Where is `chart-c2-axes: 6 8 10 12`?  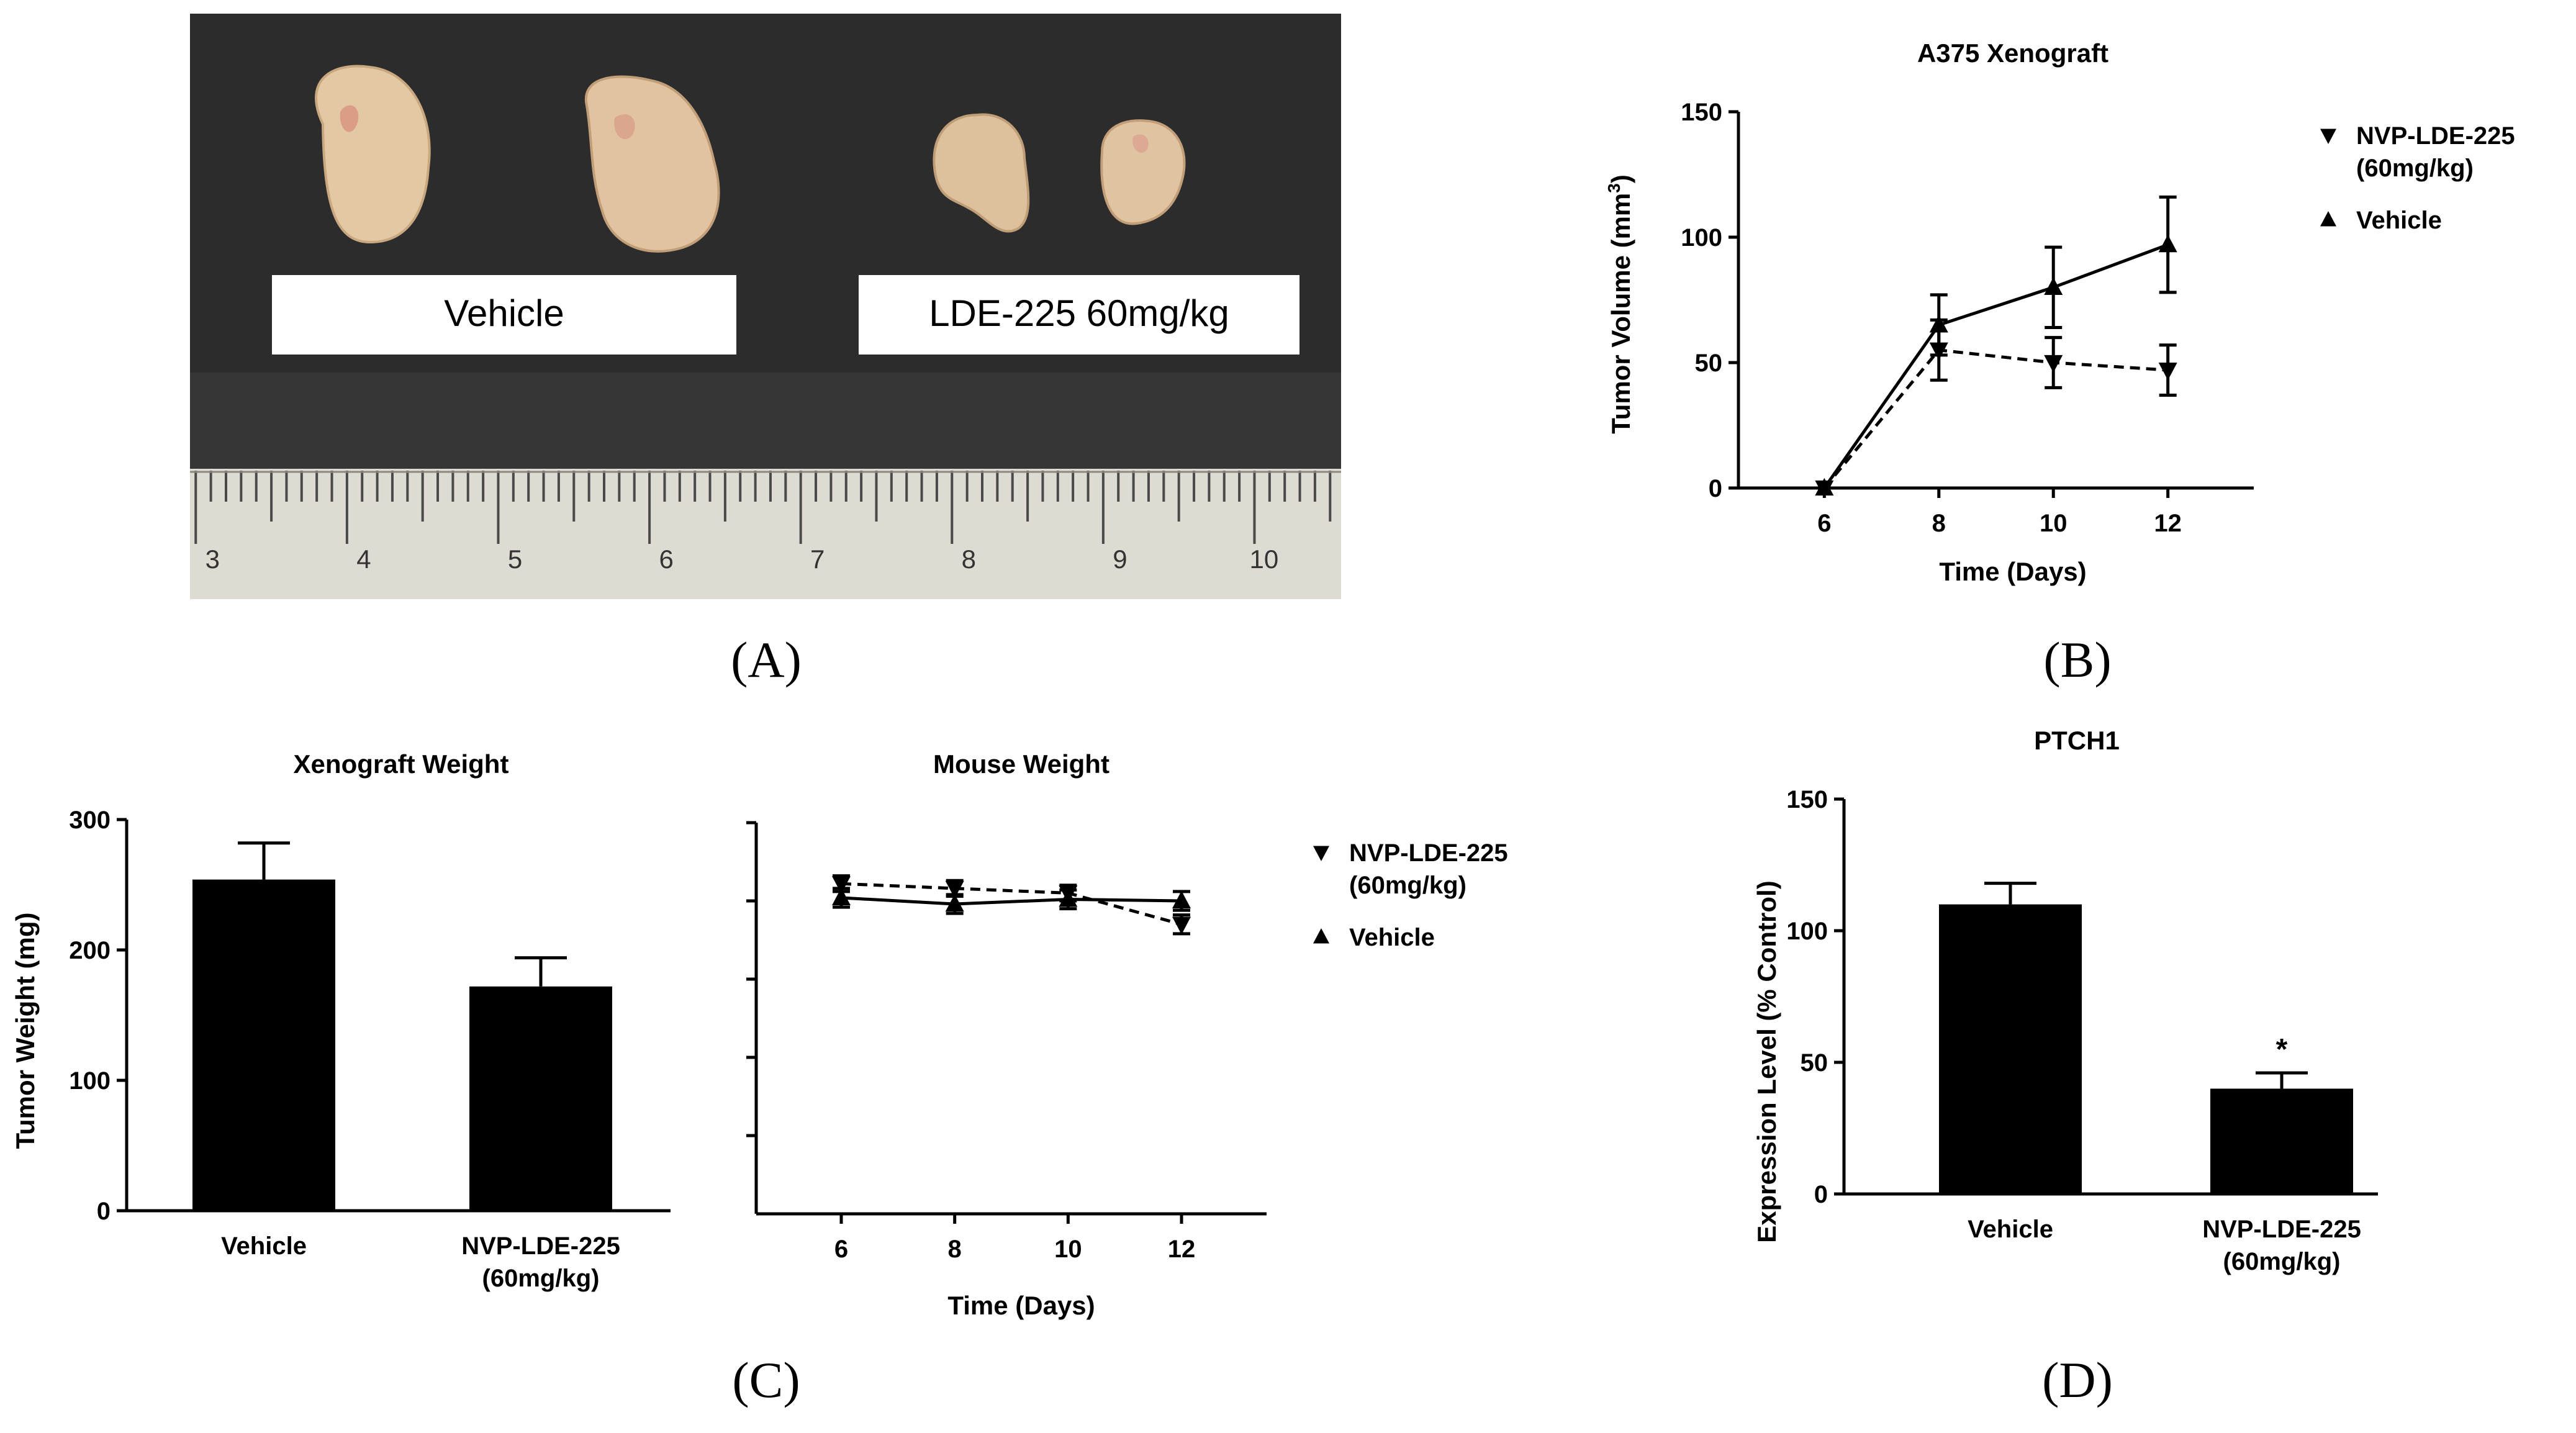 chart-c2-axes: 6 8 10 12 is located at coordinates (1006, 1042).